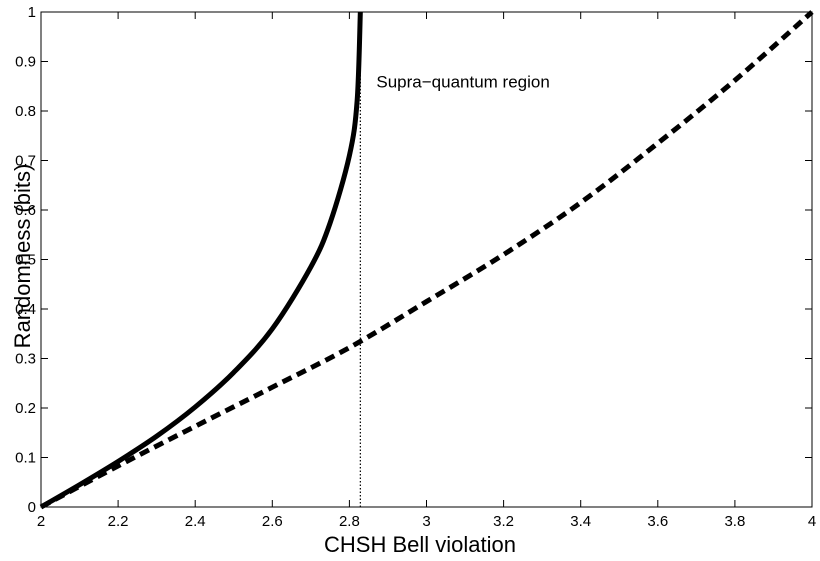  What do you see at coordinates (118, 521) in the screenshot?
I see `x-tick-label: 2.2` at bounding box center [118, 521].